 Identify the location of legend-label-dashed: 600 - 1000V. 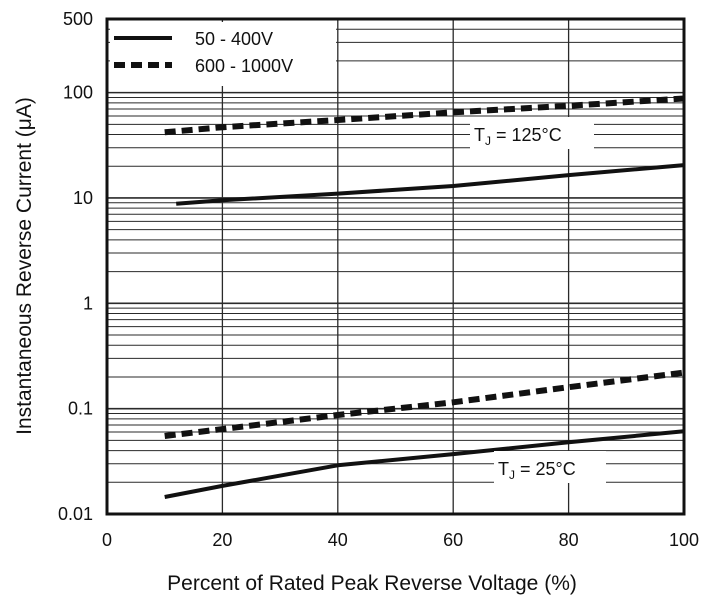
(244, 66).